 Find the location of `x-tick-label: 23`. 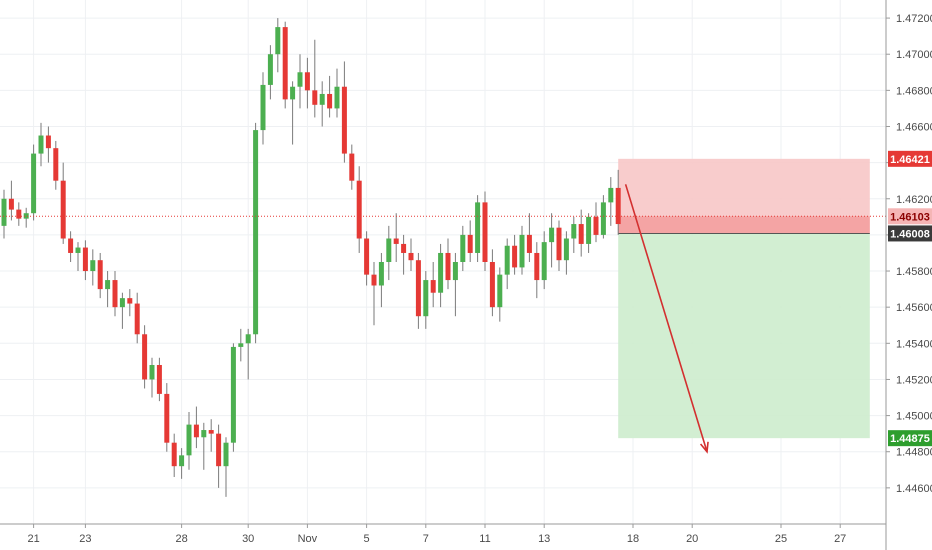

x-tick-label: 23 is located at coordinates (85, 539).